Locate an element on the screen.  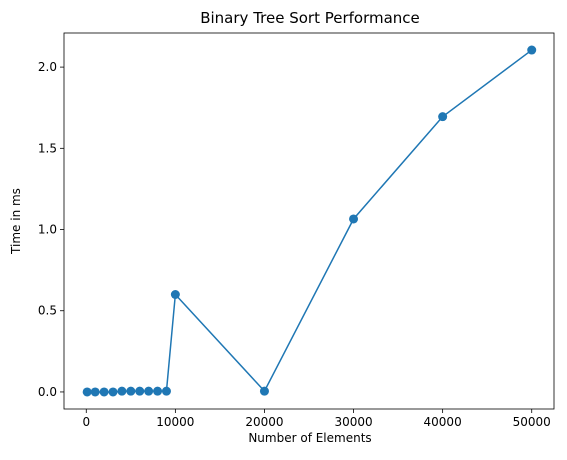
y-tick-label: 2.0 is located at coordinates (47, 67).